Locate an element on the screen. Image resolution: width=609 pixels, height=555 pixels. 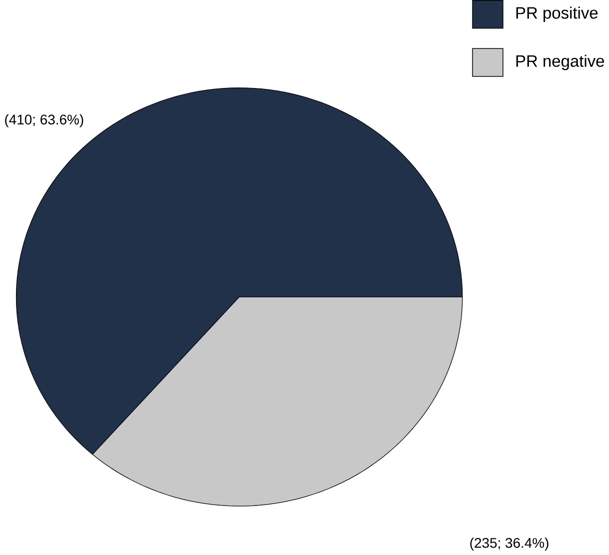
legend-label: PR positive is located at coordinates (557, 14).